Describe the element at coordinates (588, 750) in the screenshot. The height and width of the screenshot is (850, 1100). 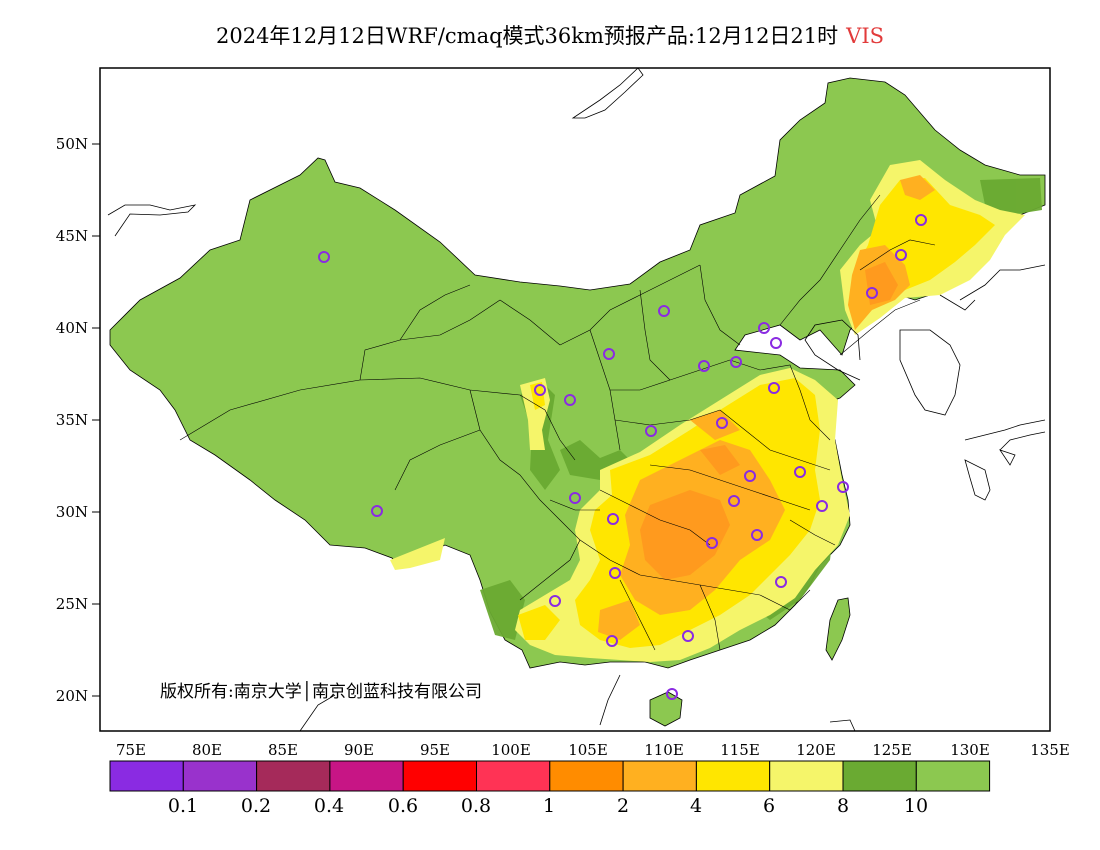
I see `lon-tick-label: 105E` at that location.